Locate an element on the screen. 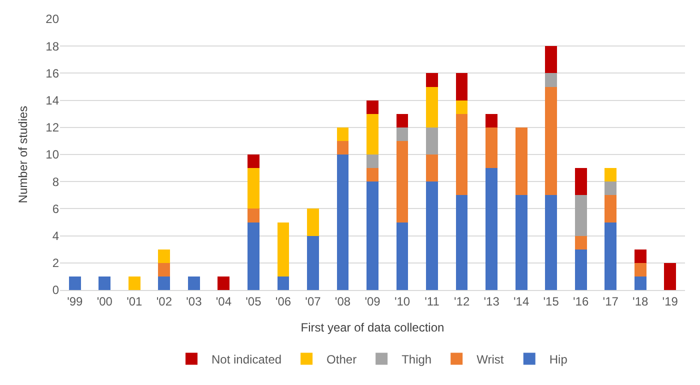 The image size is (700, 385). x-tick-label: '08 is located at coordinates (342, 301).